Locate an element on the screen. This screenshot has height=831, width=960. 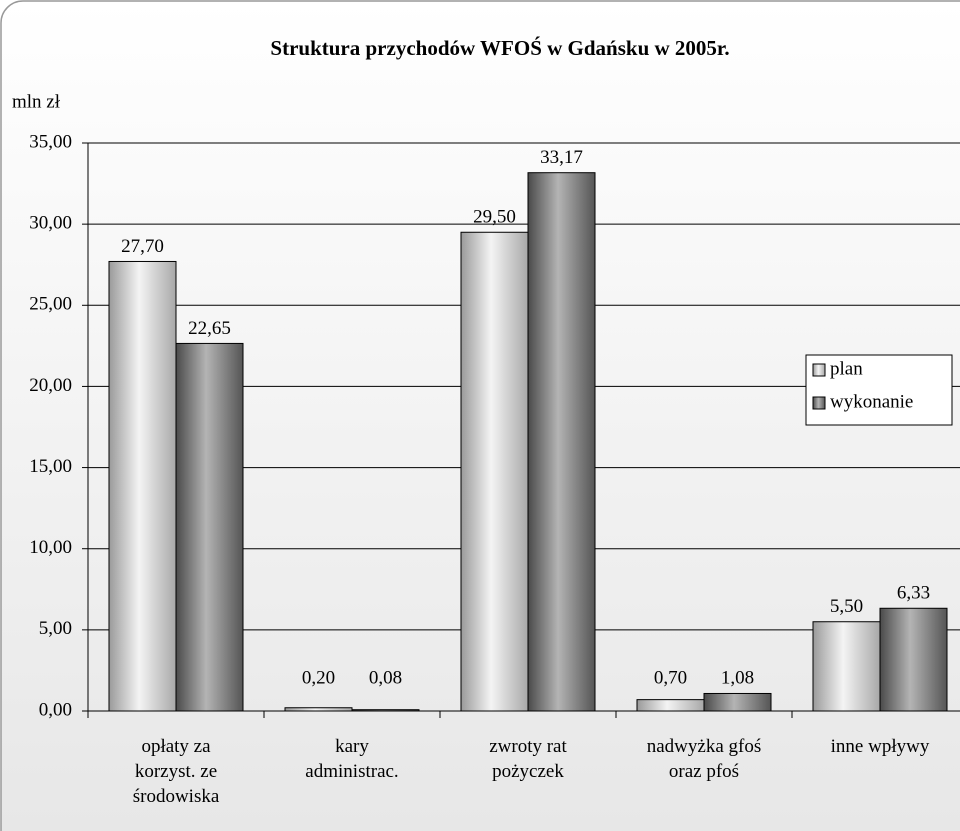
y-tick-label: 25,00 is located at coordinates (50, 304).